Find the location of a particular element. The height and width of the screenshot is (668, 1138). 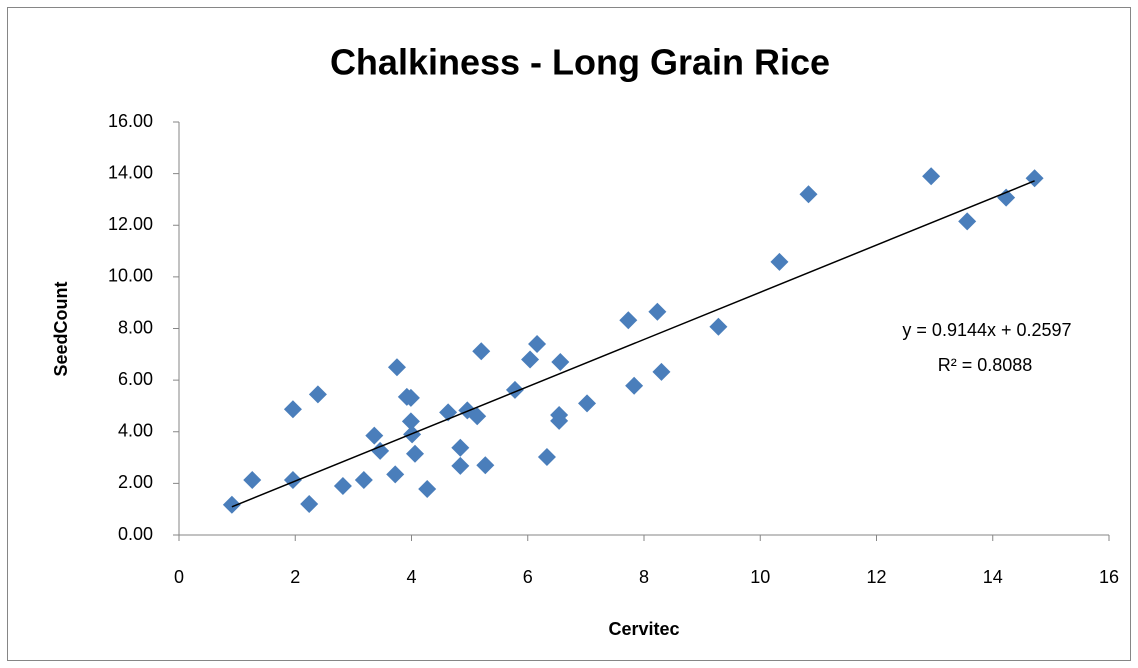

x-tick-label: 4 is located at coordinates (411, 577).